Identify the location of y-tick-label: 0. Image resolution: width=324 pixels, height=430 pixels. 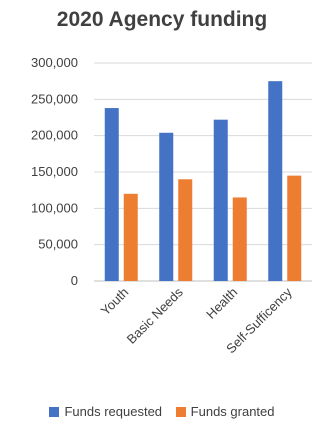
(74, 280).